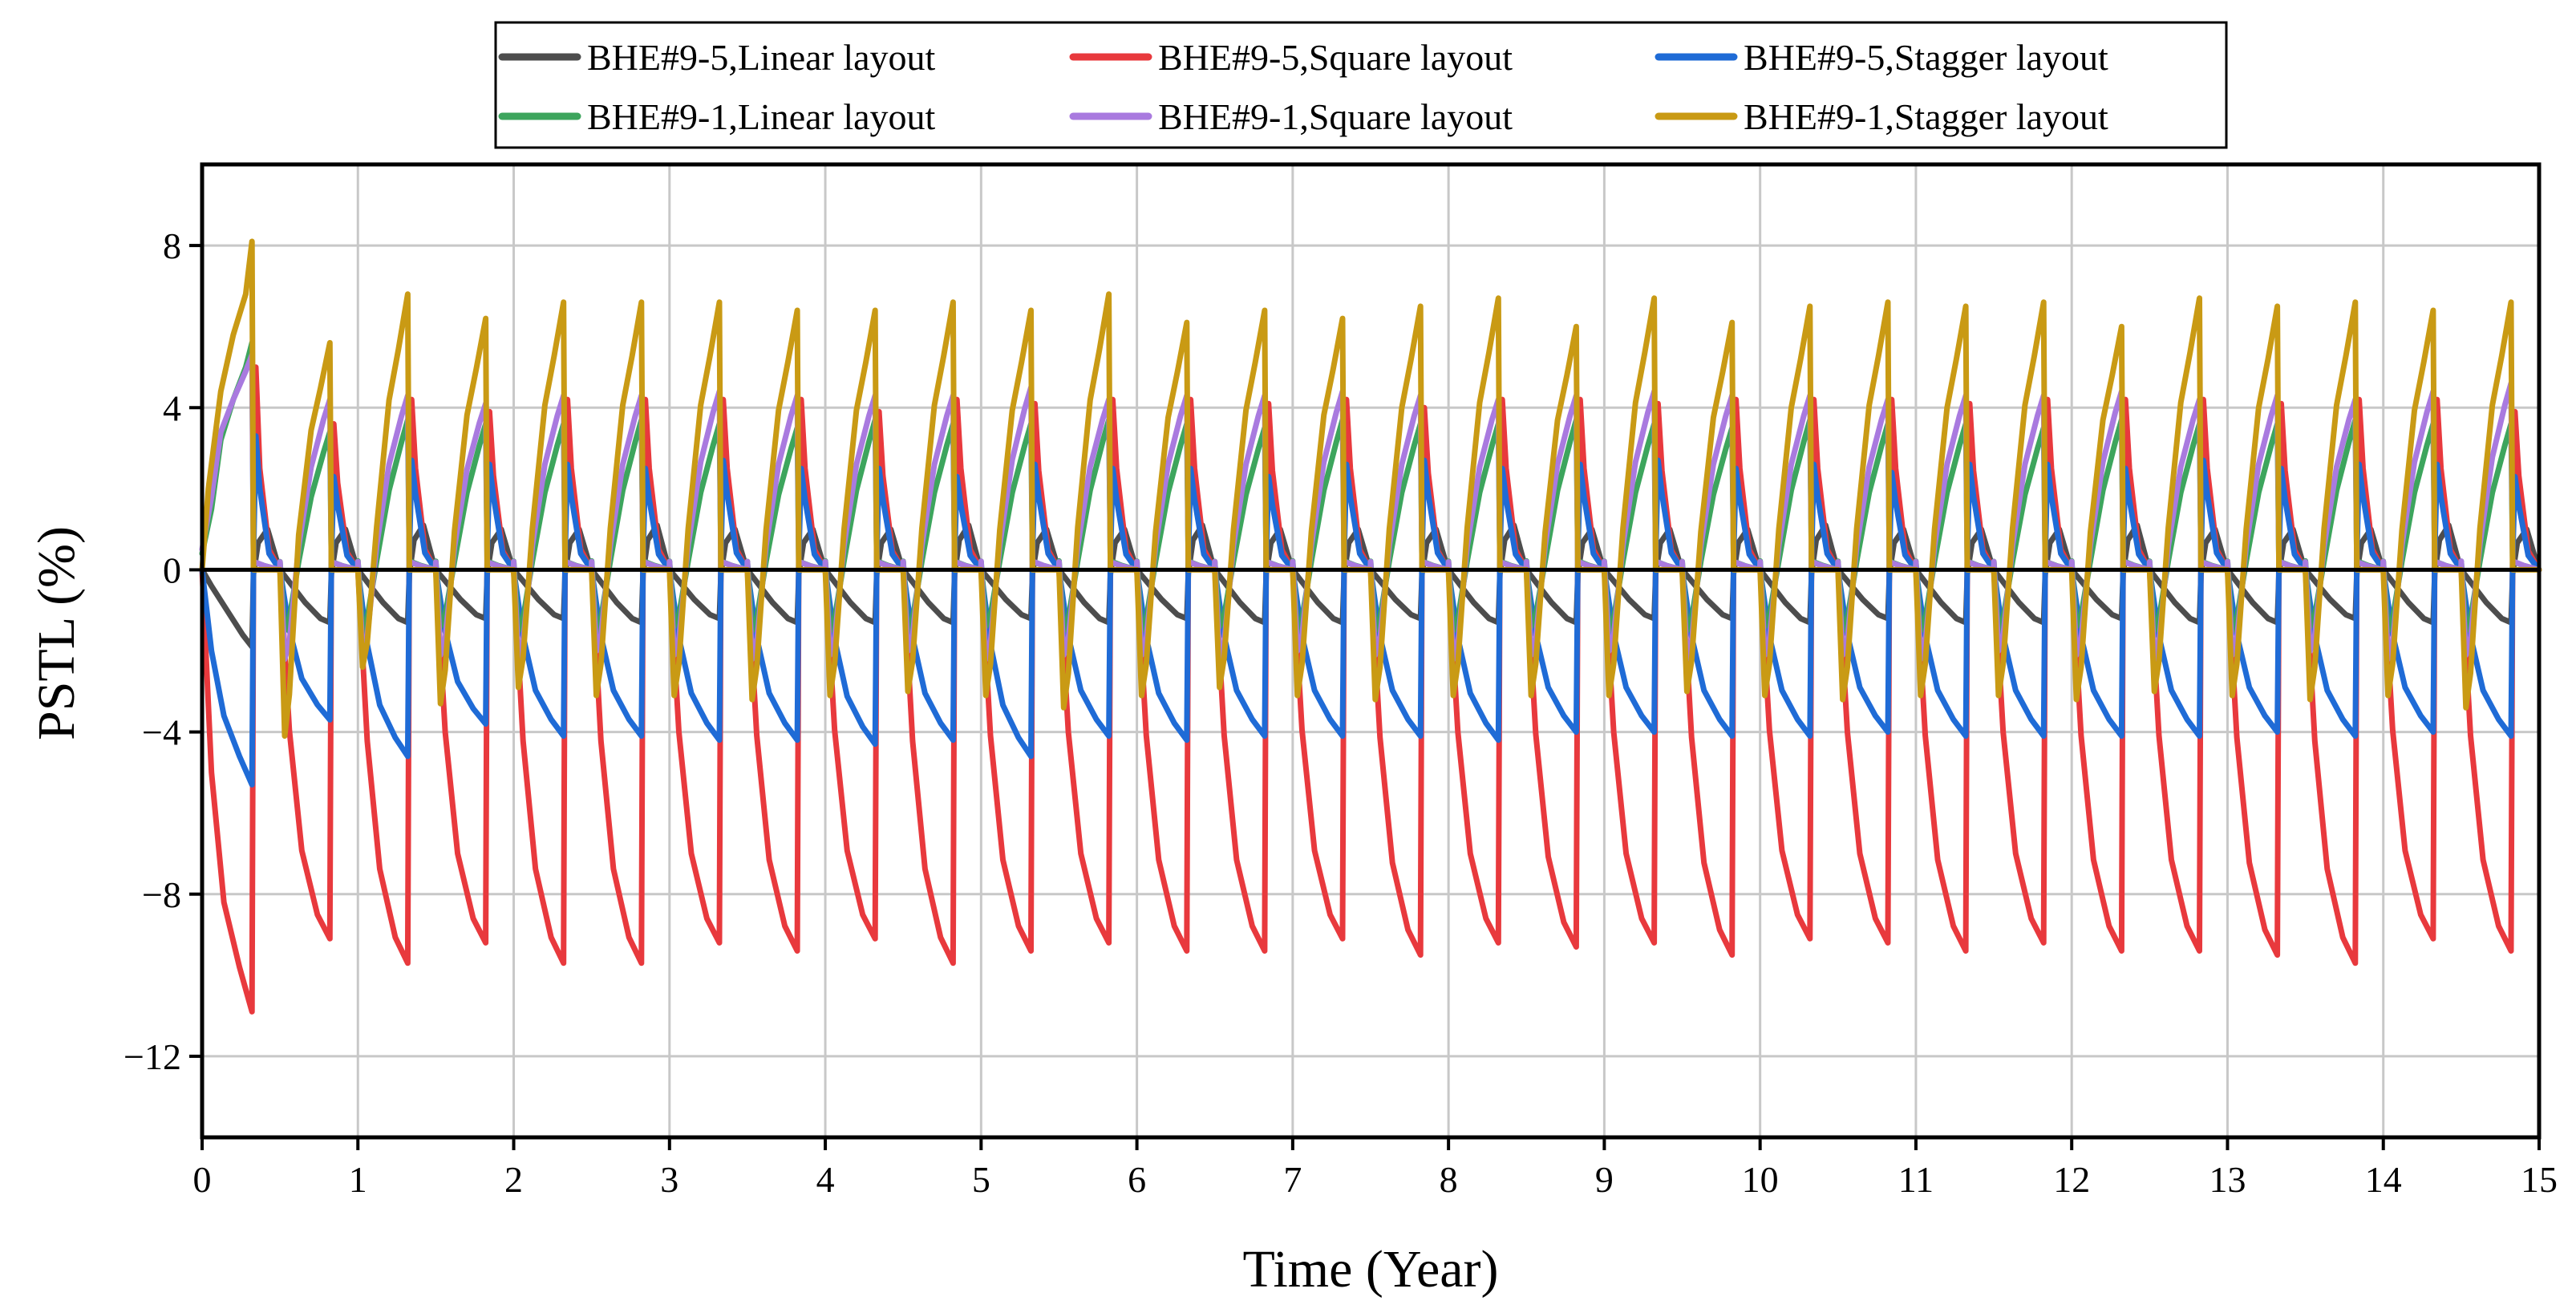  What do you see at coordinates (1335, 116) in the screenshot?
I see `legend-label-bhe-9-1-square-layout: BHE#9-1,Square layout` at bounding box center [1335, 116].